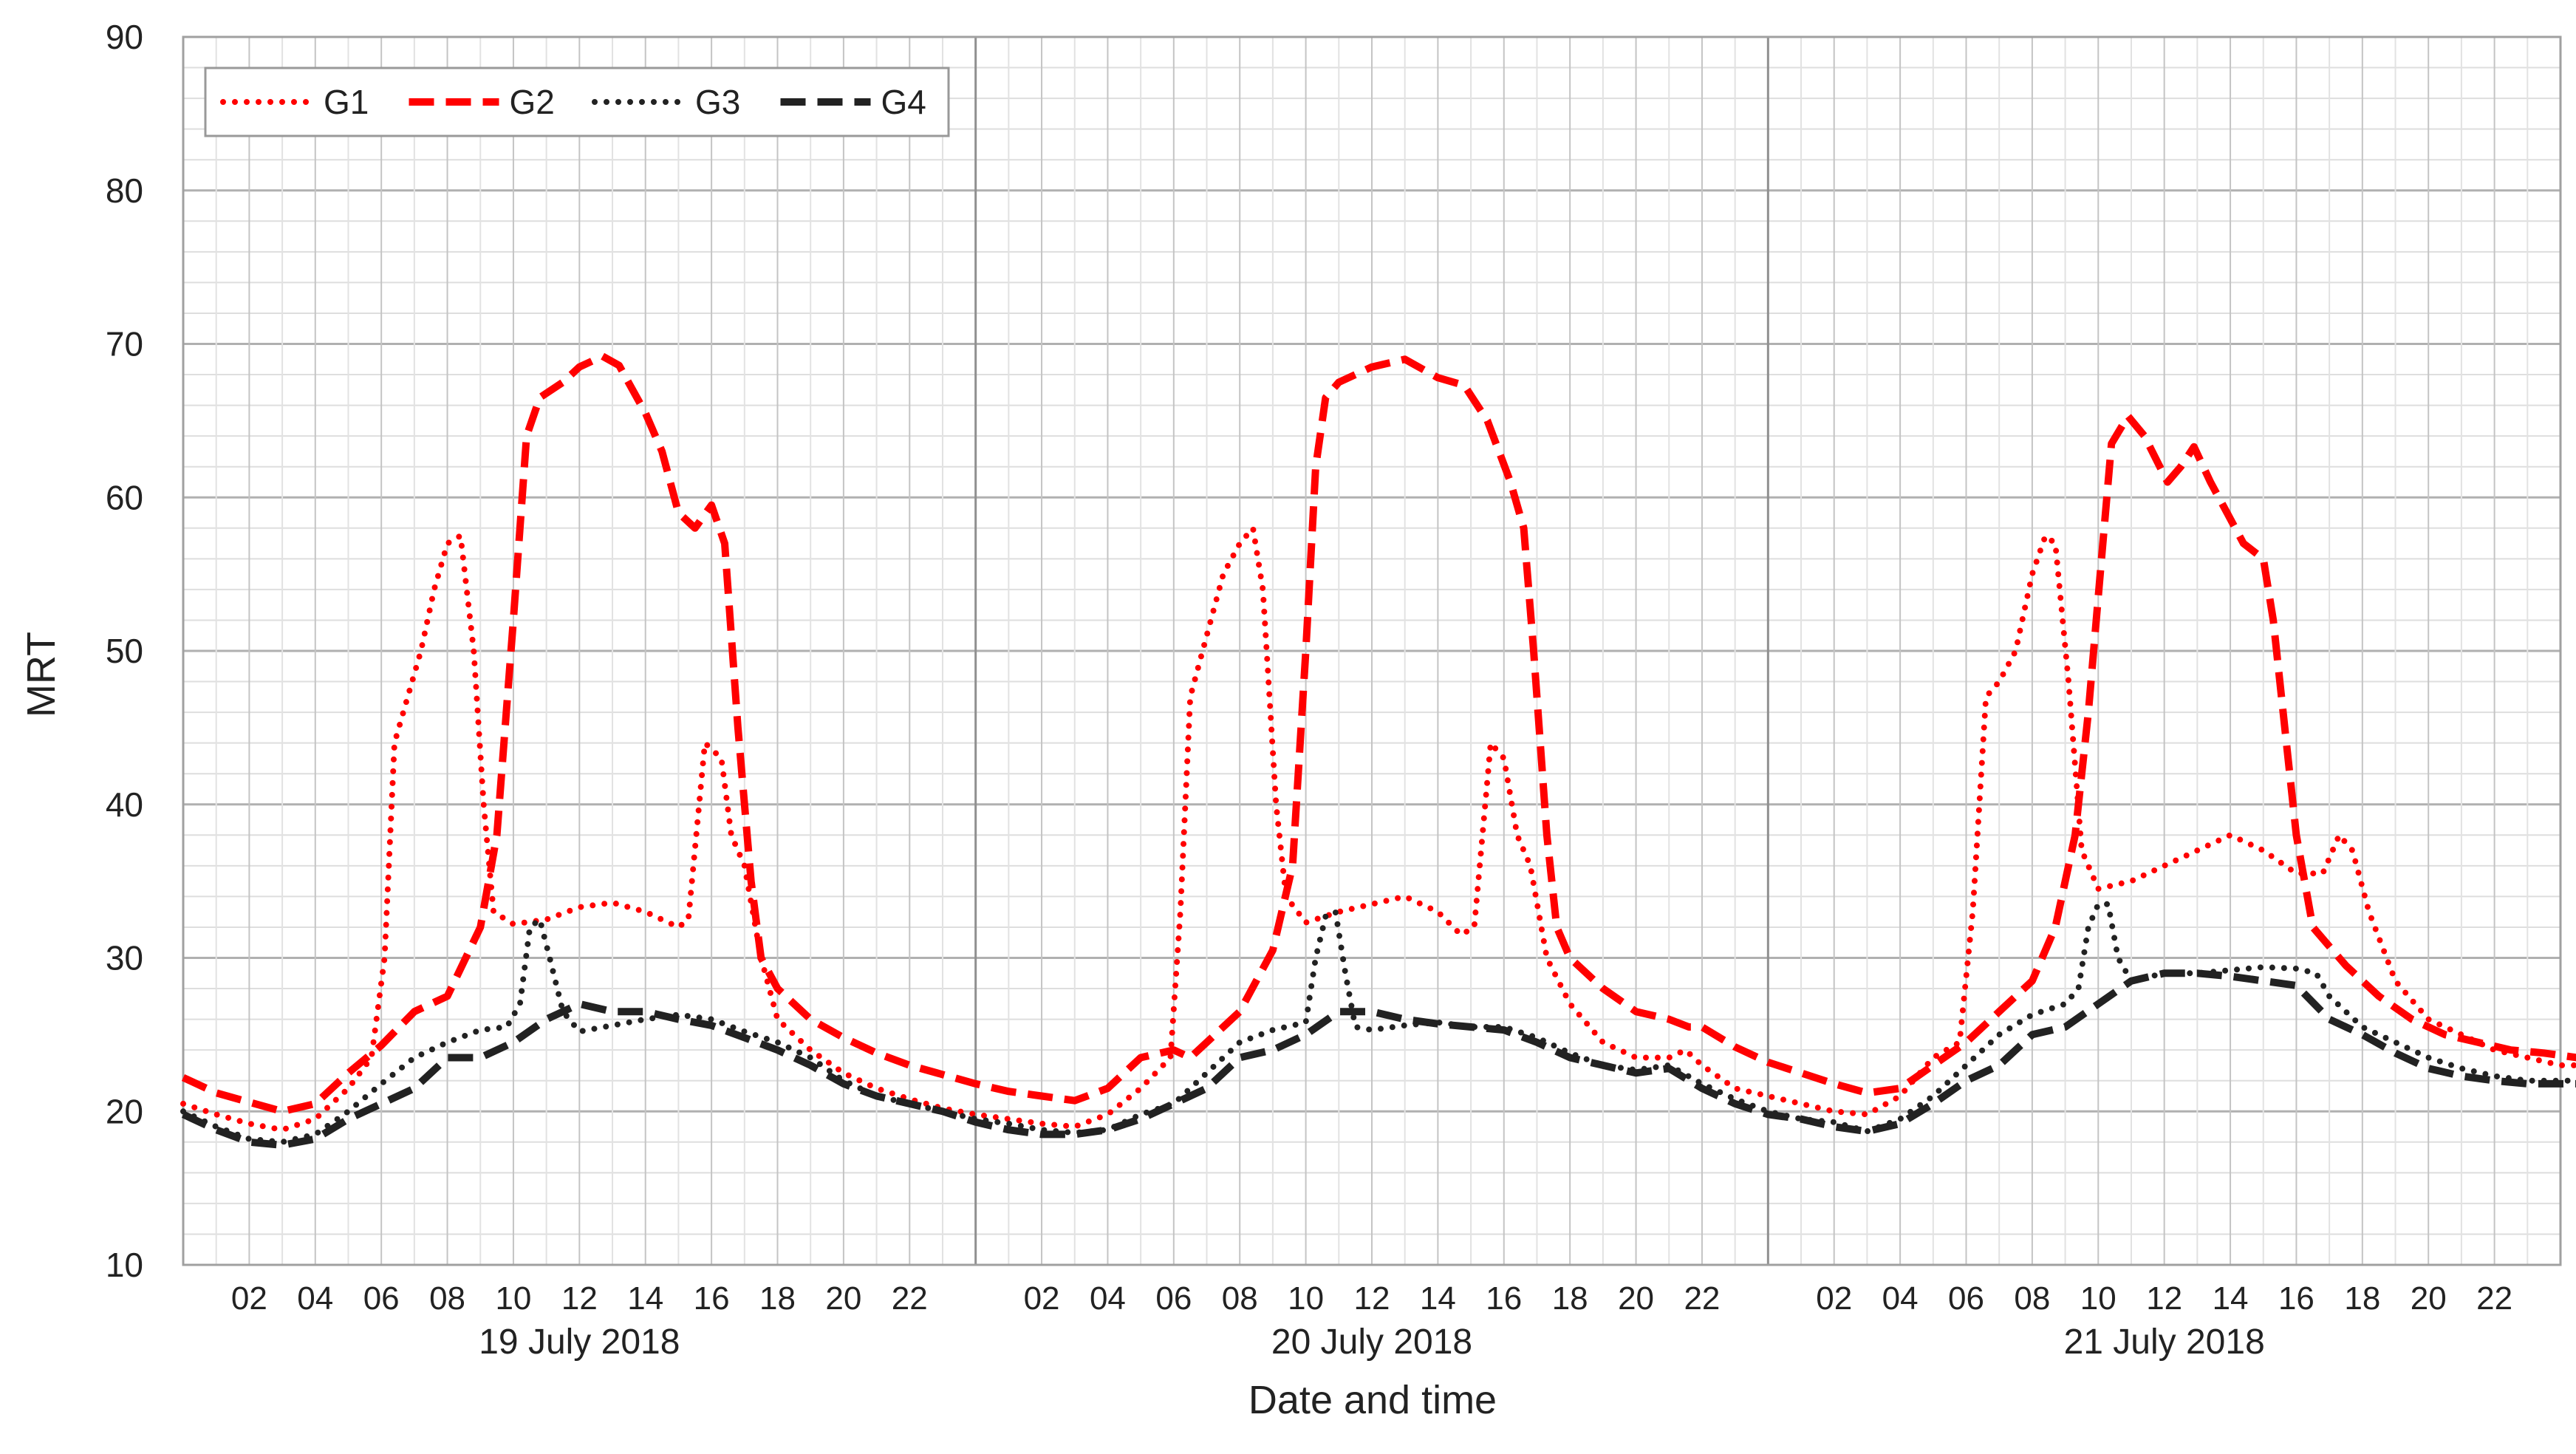 The width and height of the screenshot is (2576, 1454). What do you see at coordinates (124, 958) in the screenshot?
I see `y-tick-label: 30` at bounding box center [124, 958].